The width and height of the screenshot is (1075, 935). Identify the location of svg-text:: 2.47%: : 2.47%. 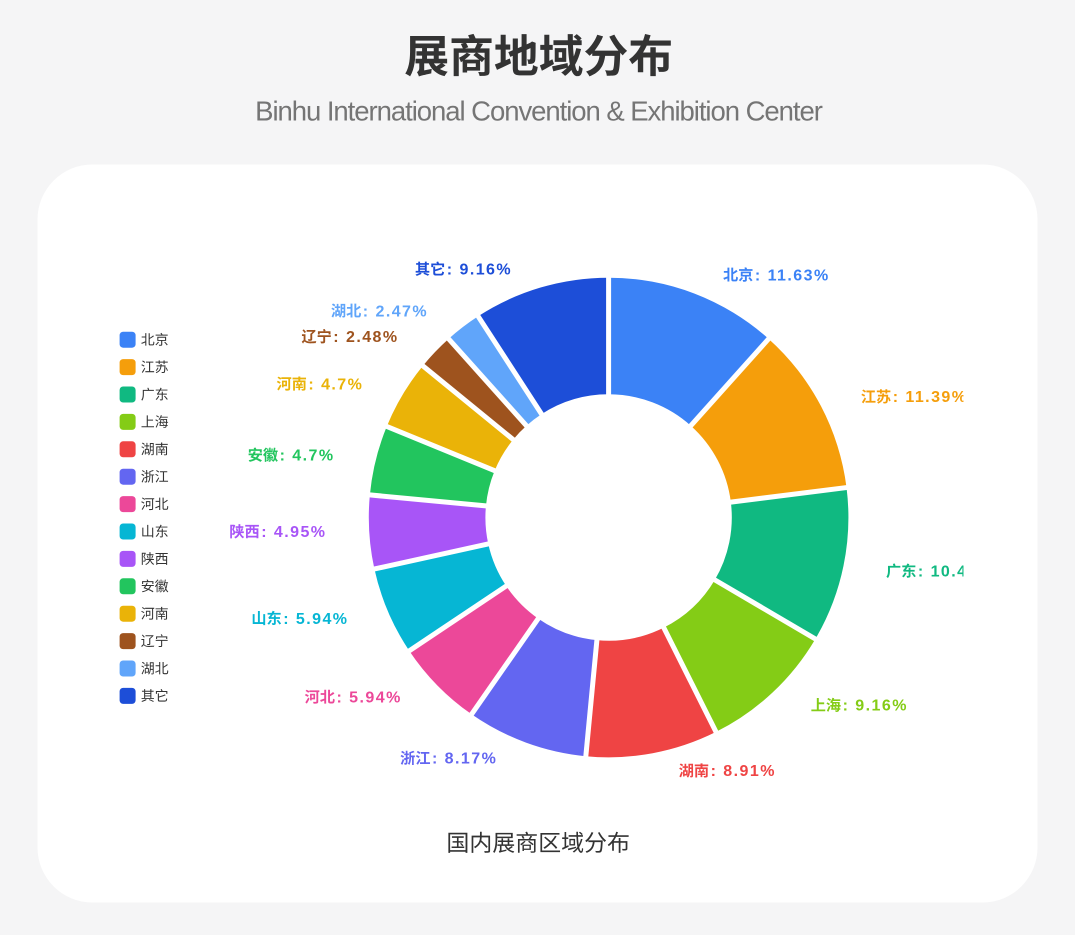
(395, 311).